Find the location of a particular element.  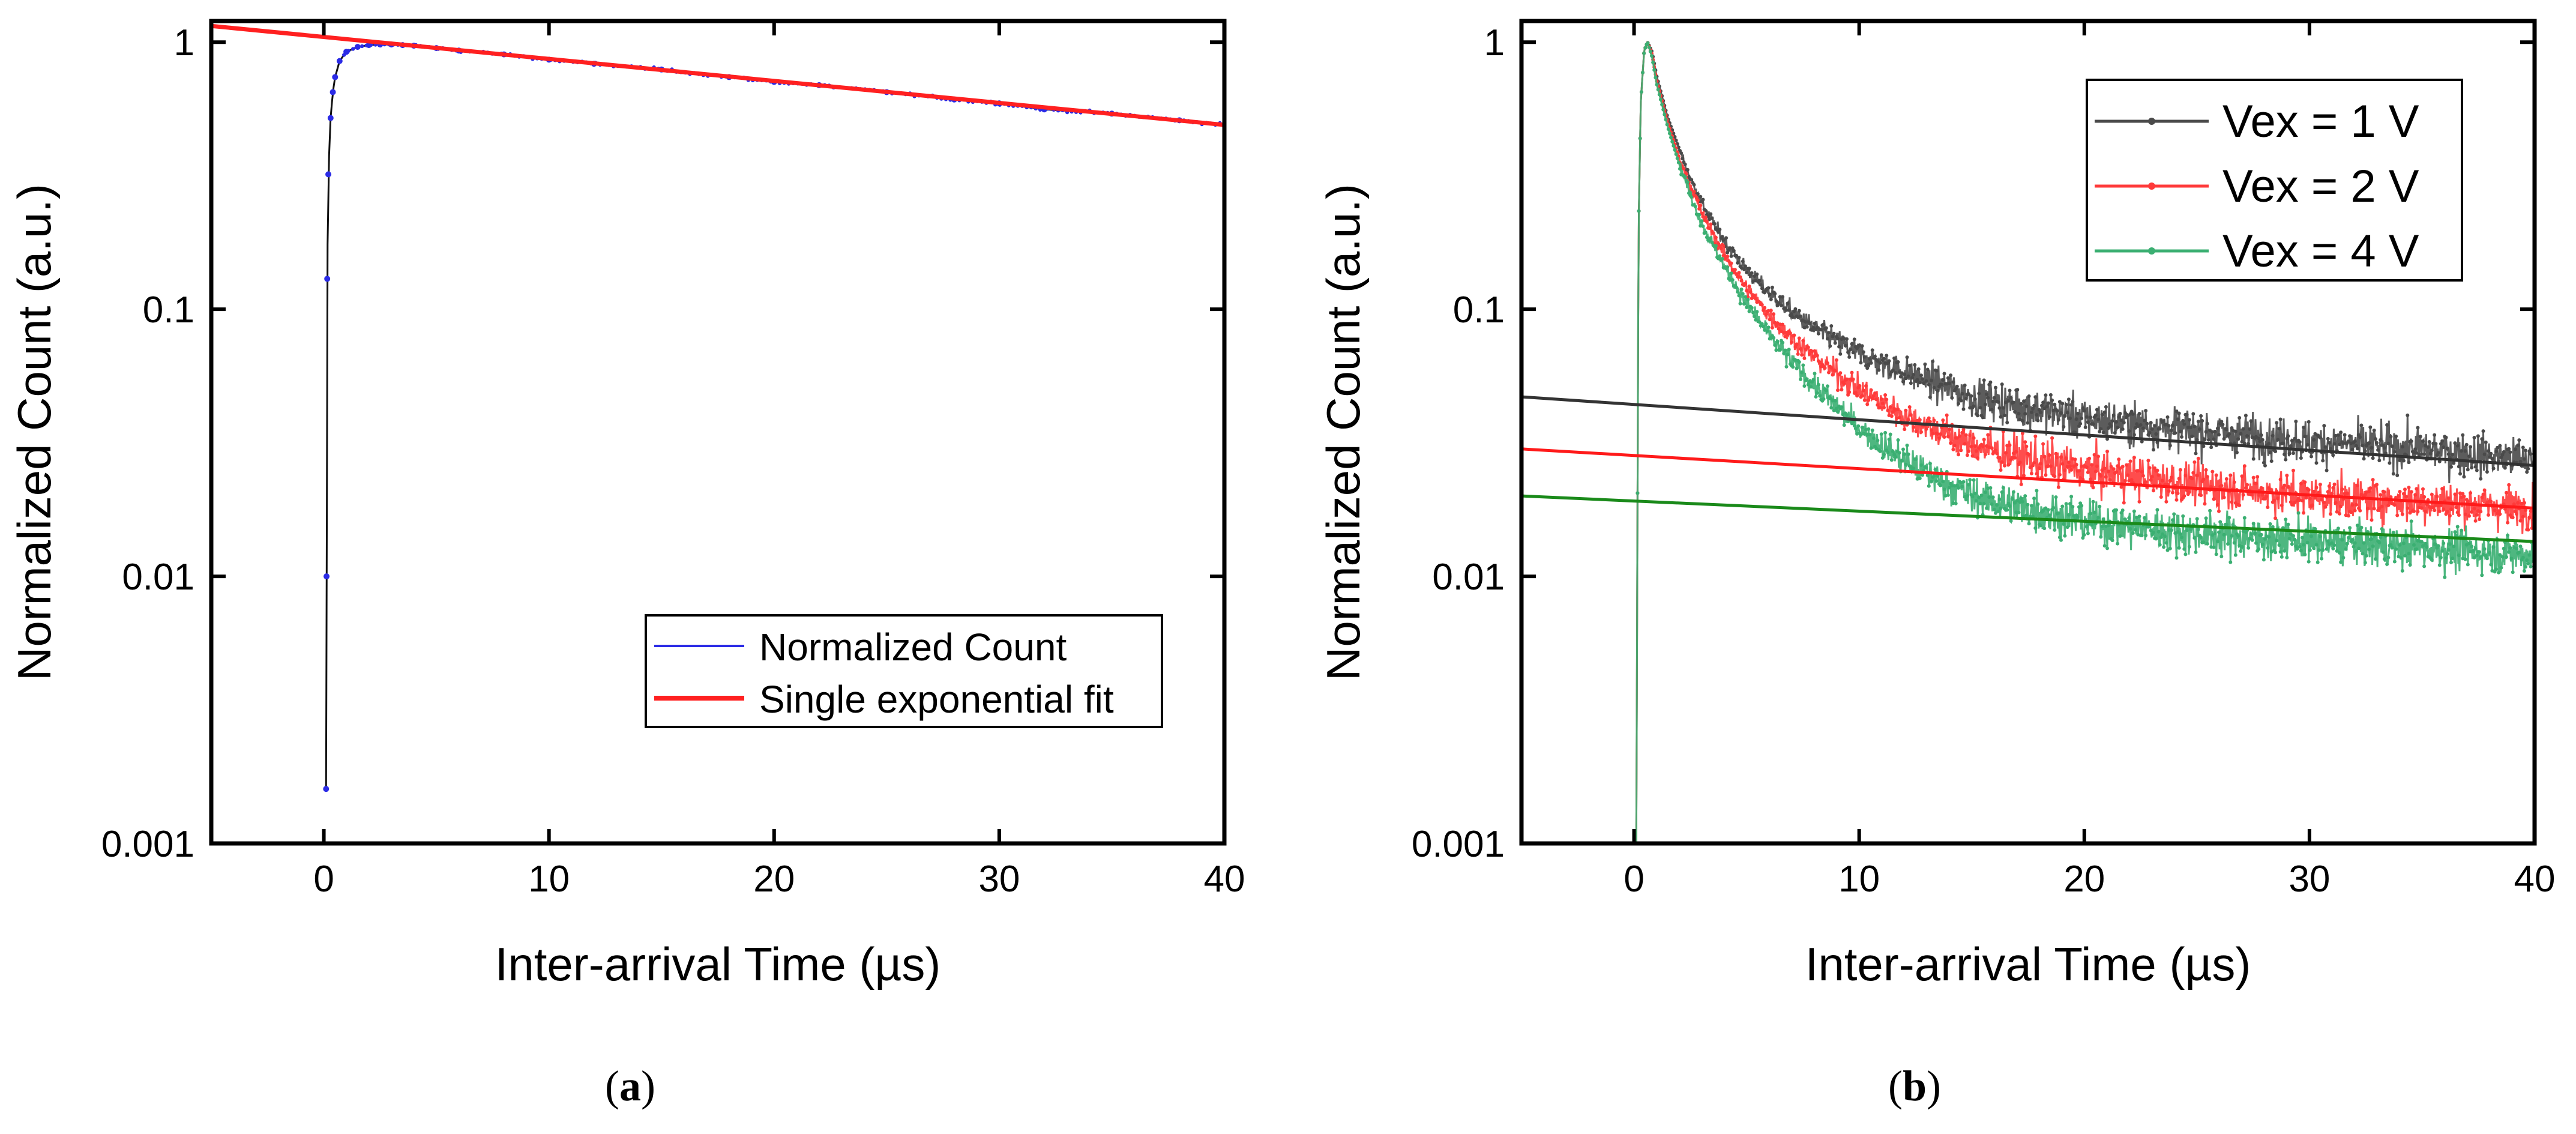

panel-a-x-axis-label: Inter-arrival Time (µs) is located at coordinates (718, 965).